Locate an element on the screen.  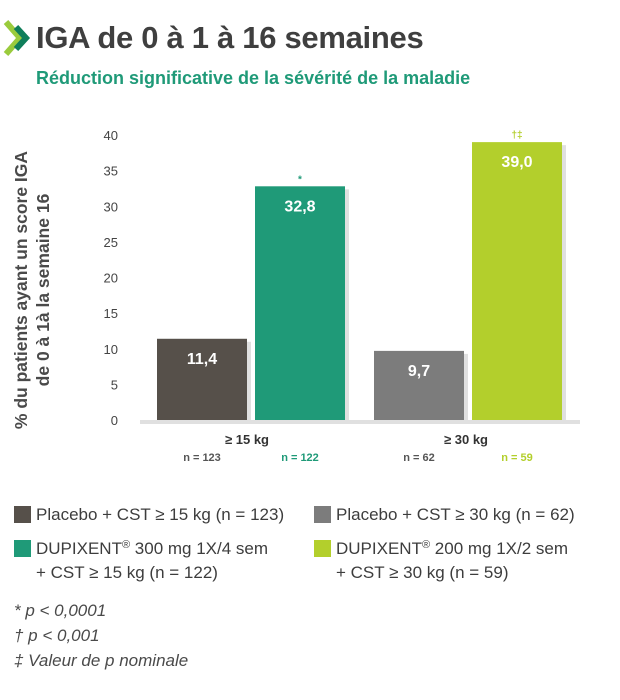
legend-dupixent-15-line2: + CST ≥ 15 kg (n = 122) is located at coordinates (127, 572).